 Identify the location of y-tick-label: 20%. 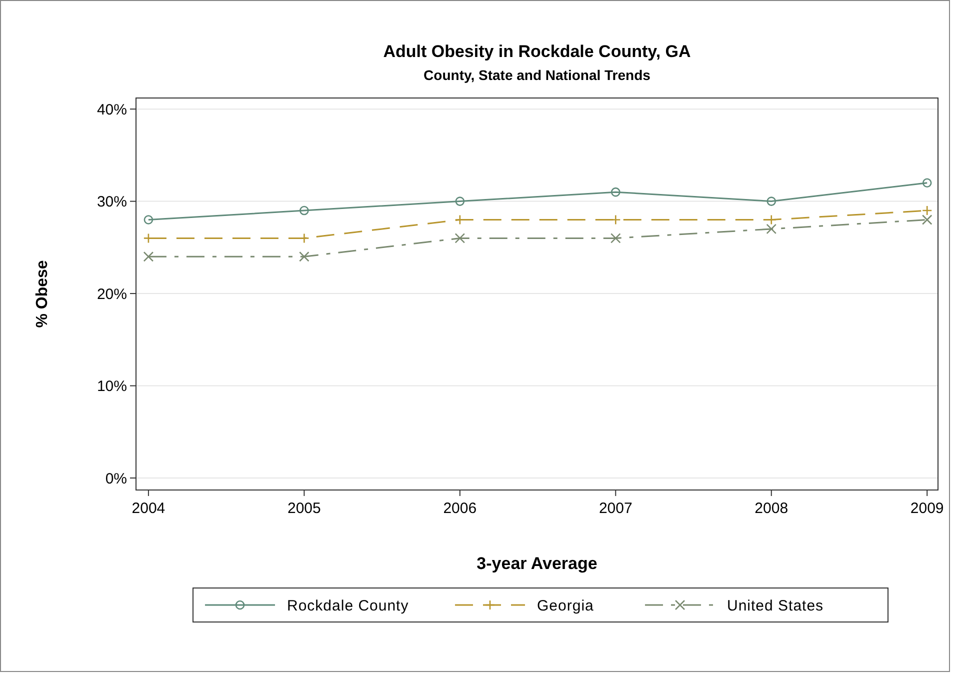
(111, 294).